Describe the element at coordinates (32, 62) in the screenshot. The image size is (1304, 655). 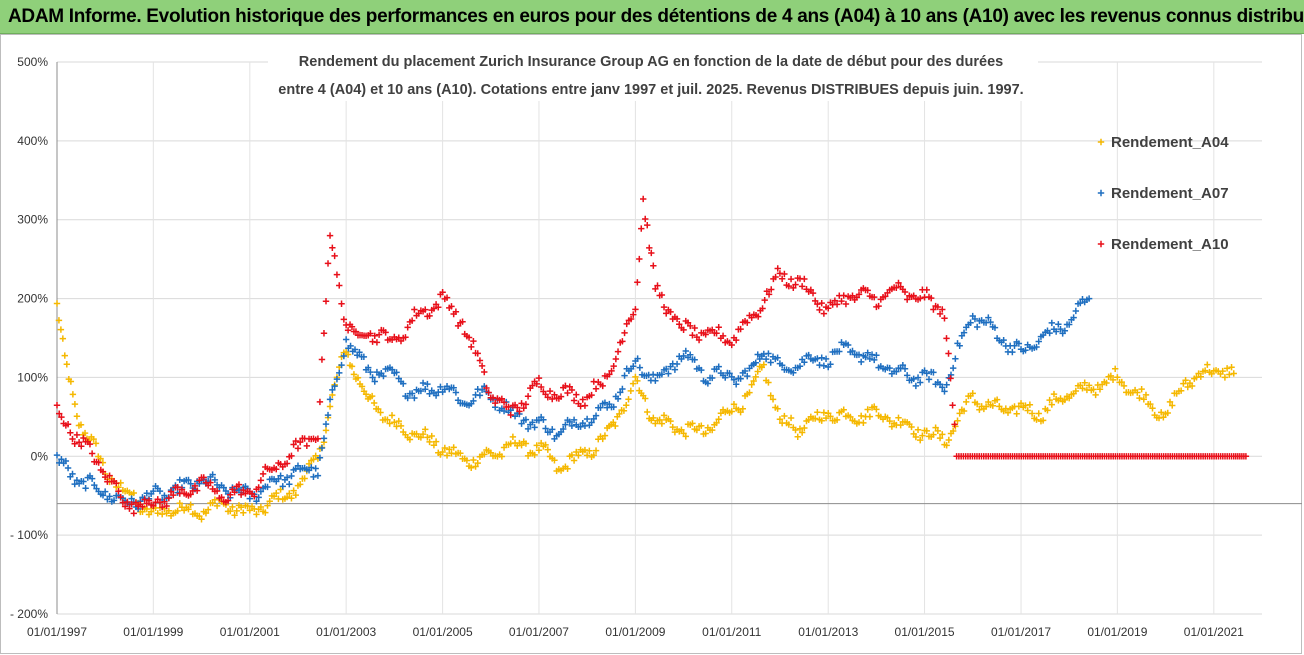
I see `y-tick-label: 500%` at that location.